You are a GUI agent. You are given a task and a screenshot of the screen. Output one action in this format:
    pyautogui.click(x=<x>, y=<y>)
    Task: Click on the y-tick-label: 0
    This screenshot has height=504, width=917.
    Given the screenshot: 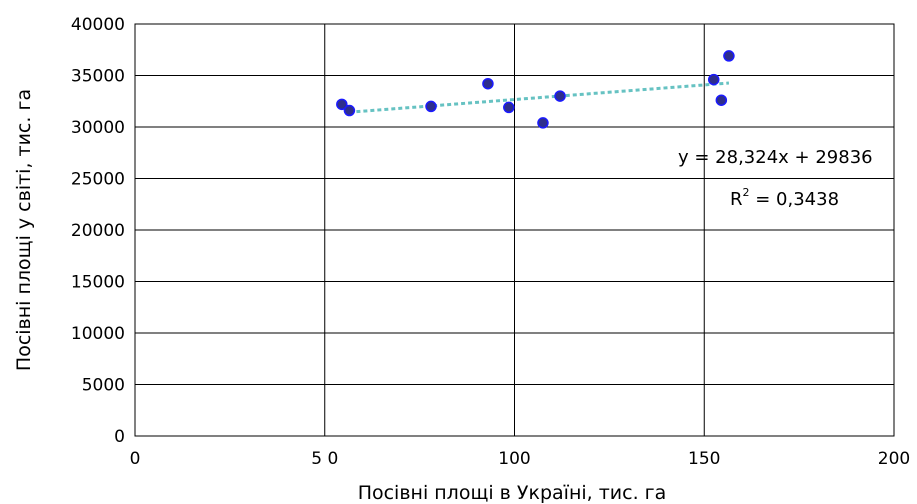 What is the action you would take?
    pyautogui.click(x=119, y=437)
    